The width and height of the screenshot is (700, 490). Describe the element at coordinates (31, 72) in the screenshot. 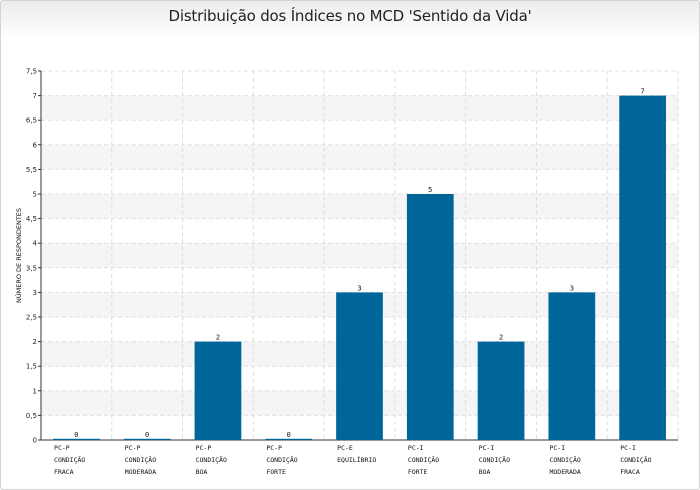

I see `y-tick-label: 7,5` at that location.